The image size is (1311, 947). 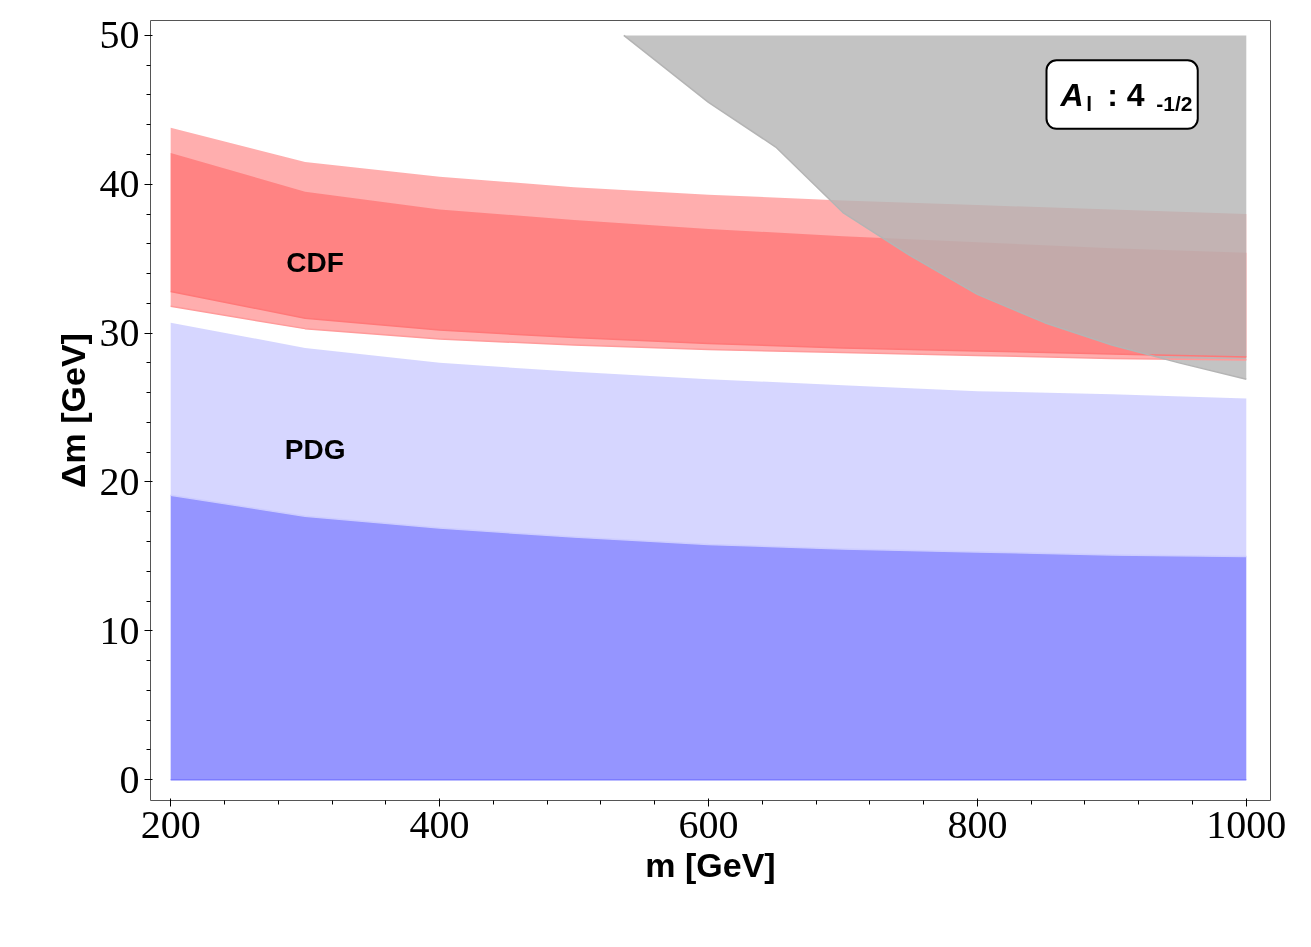 I want to click on y-tick-label: 40, so click(x=119, y=184).